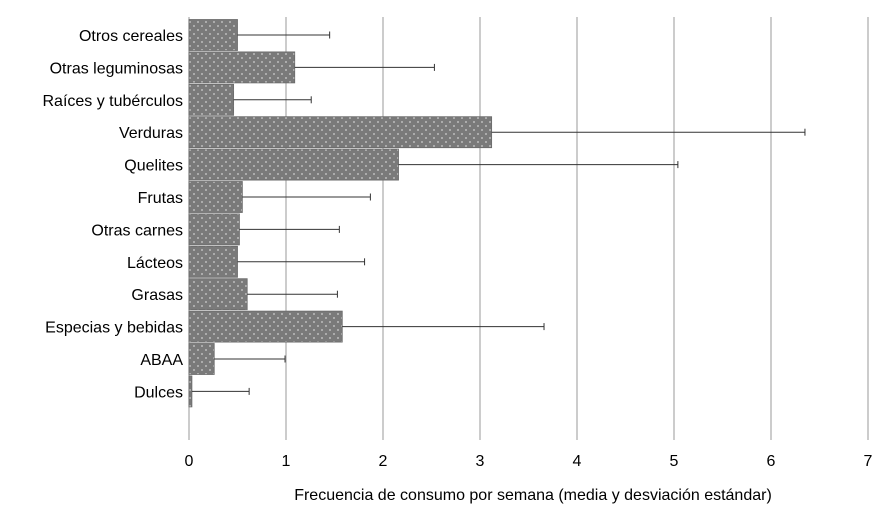 Image resolution: width=888 pixels, height=514 pixels. Describe the element at coordinates (153, 166) in the screenshot. I see `category-label: Quelites` at that location.